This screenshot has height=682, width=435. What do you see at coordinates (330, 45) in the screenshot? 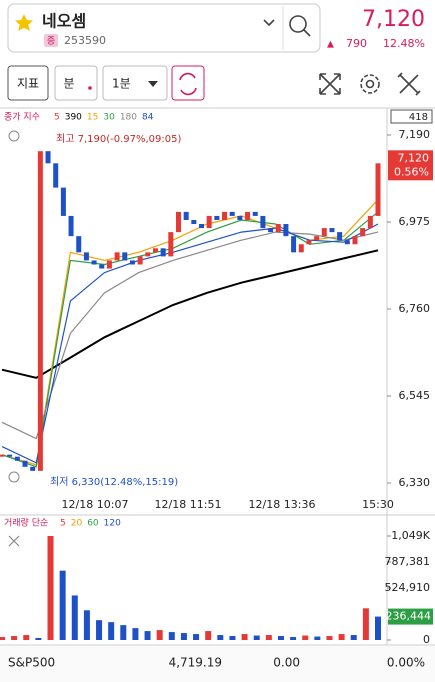
I see `change-arrow: ▲` at bounding box center [330, 45].